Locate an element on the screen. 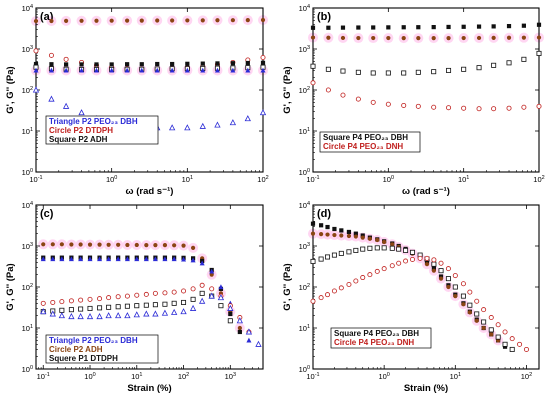 The width and height of the screenshot is (550, 408). series-triangle-filled is located at coordinates (149, 70).